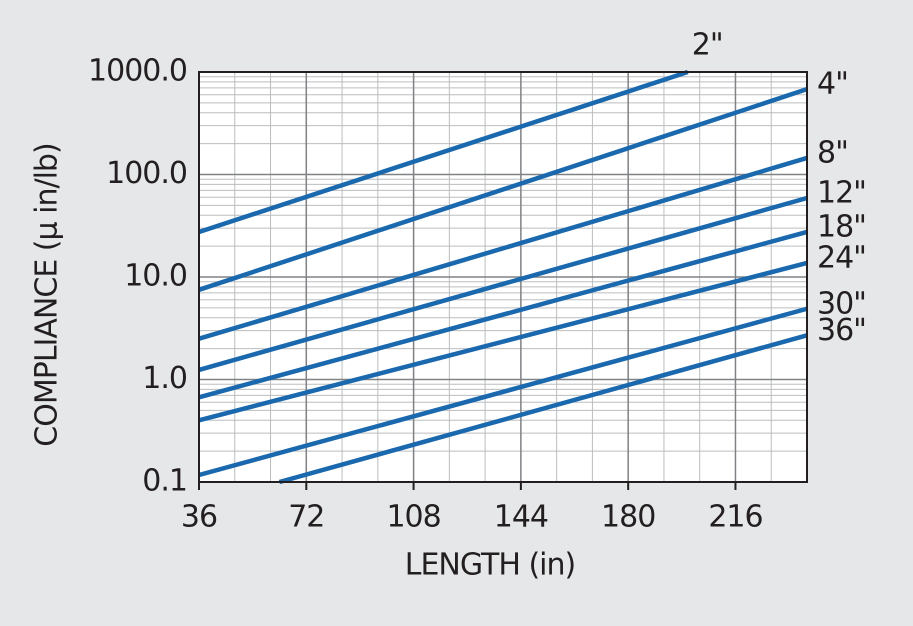 The height and width of the screenshot is (626, 913). I want to click on series-label: 24", so click(841, 257).